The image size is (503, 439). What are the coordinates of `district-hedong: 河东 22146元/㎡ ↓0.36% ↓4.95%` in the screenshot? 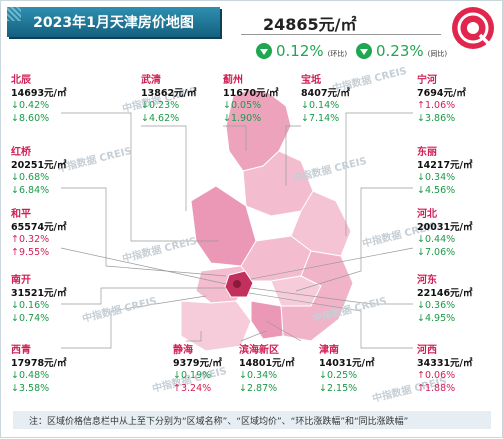 It's located at (445, 299).